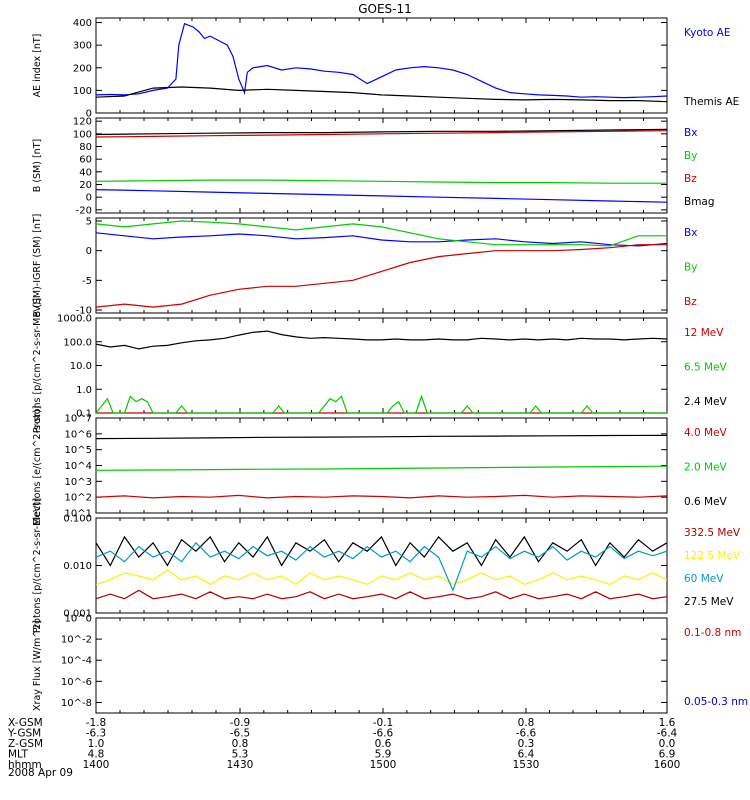 The image size is (750, 800). Describe the element at coordinates (706, 402) in the screenshot. I see `legend-2-4-mev: 2.4 MeV` at that location.